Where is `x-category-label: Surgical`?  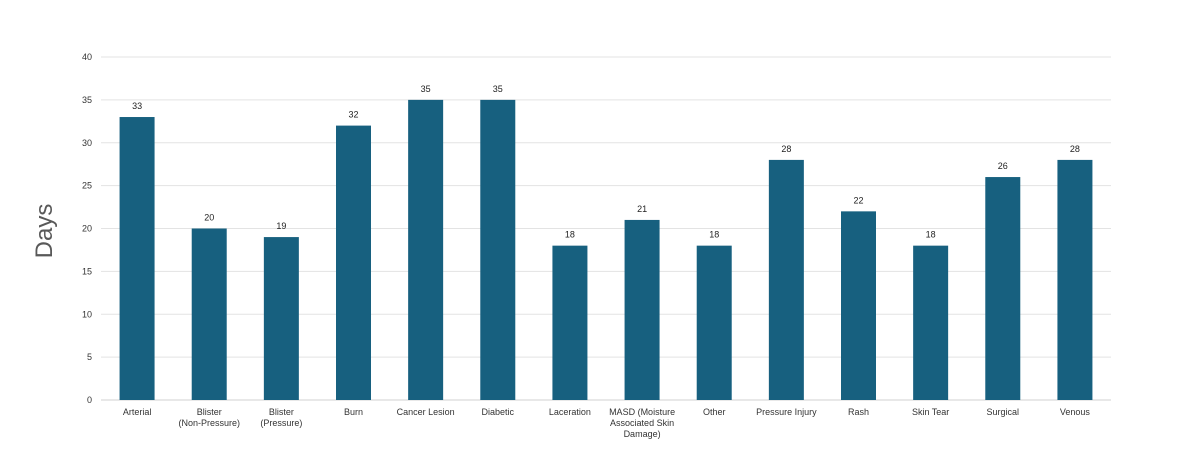
x-category-label: Surgical is located at coordinates (1003, 412).